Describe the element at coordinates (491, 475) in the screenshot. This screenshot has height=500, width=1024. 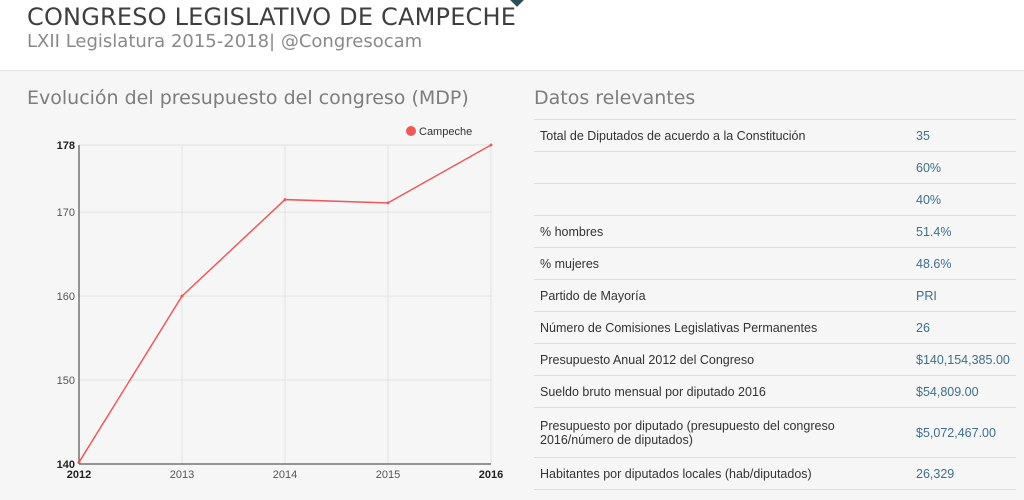
I see `x-tick-label: 2016` at that location.